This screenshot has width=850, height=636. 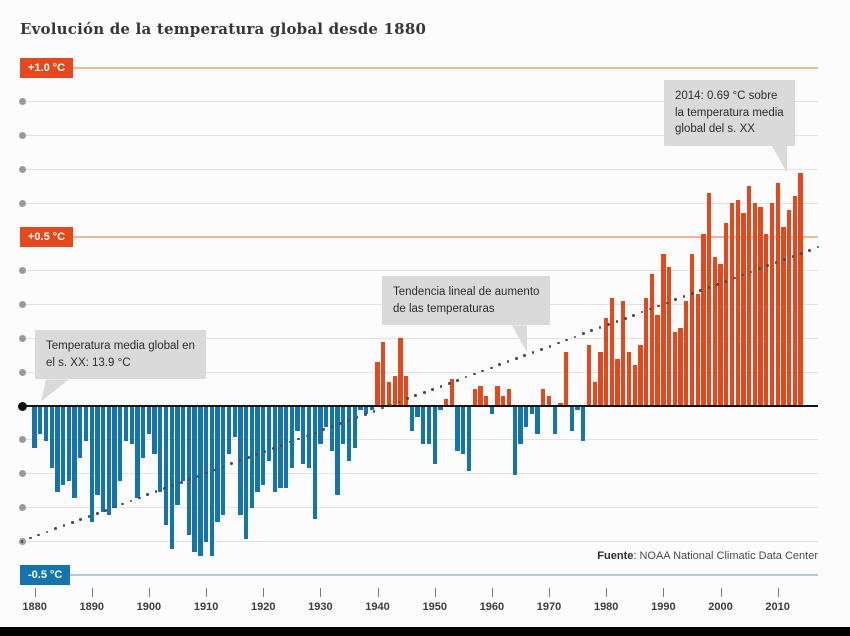 What do you see at coordinates (377, 607) in the screenshot?
I see `x-tick-label-1940: 1940` at bounding box center [377, 607].